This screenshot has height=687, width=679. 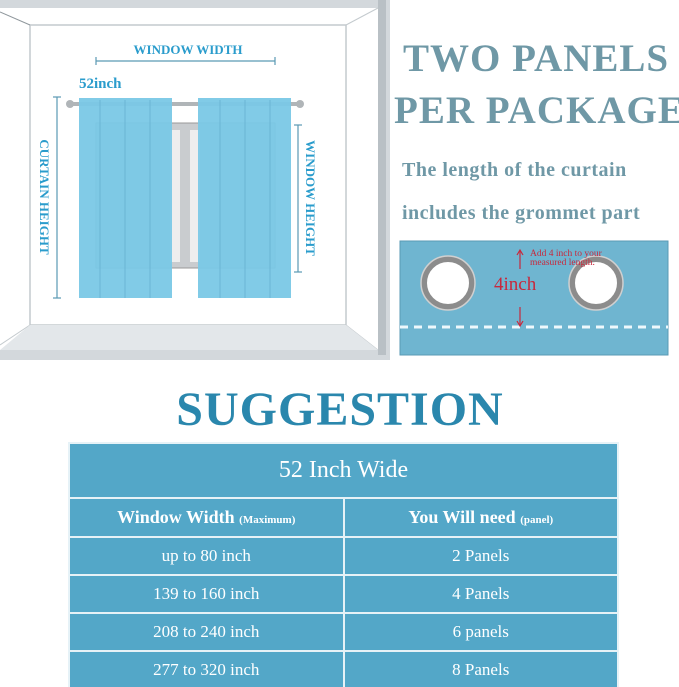 I want to click on window-width-cell: 139 to 160 inch, so click(x=206, y=594).